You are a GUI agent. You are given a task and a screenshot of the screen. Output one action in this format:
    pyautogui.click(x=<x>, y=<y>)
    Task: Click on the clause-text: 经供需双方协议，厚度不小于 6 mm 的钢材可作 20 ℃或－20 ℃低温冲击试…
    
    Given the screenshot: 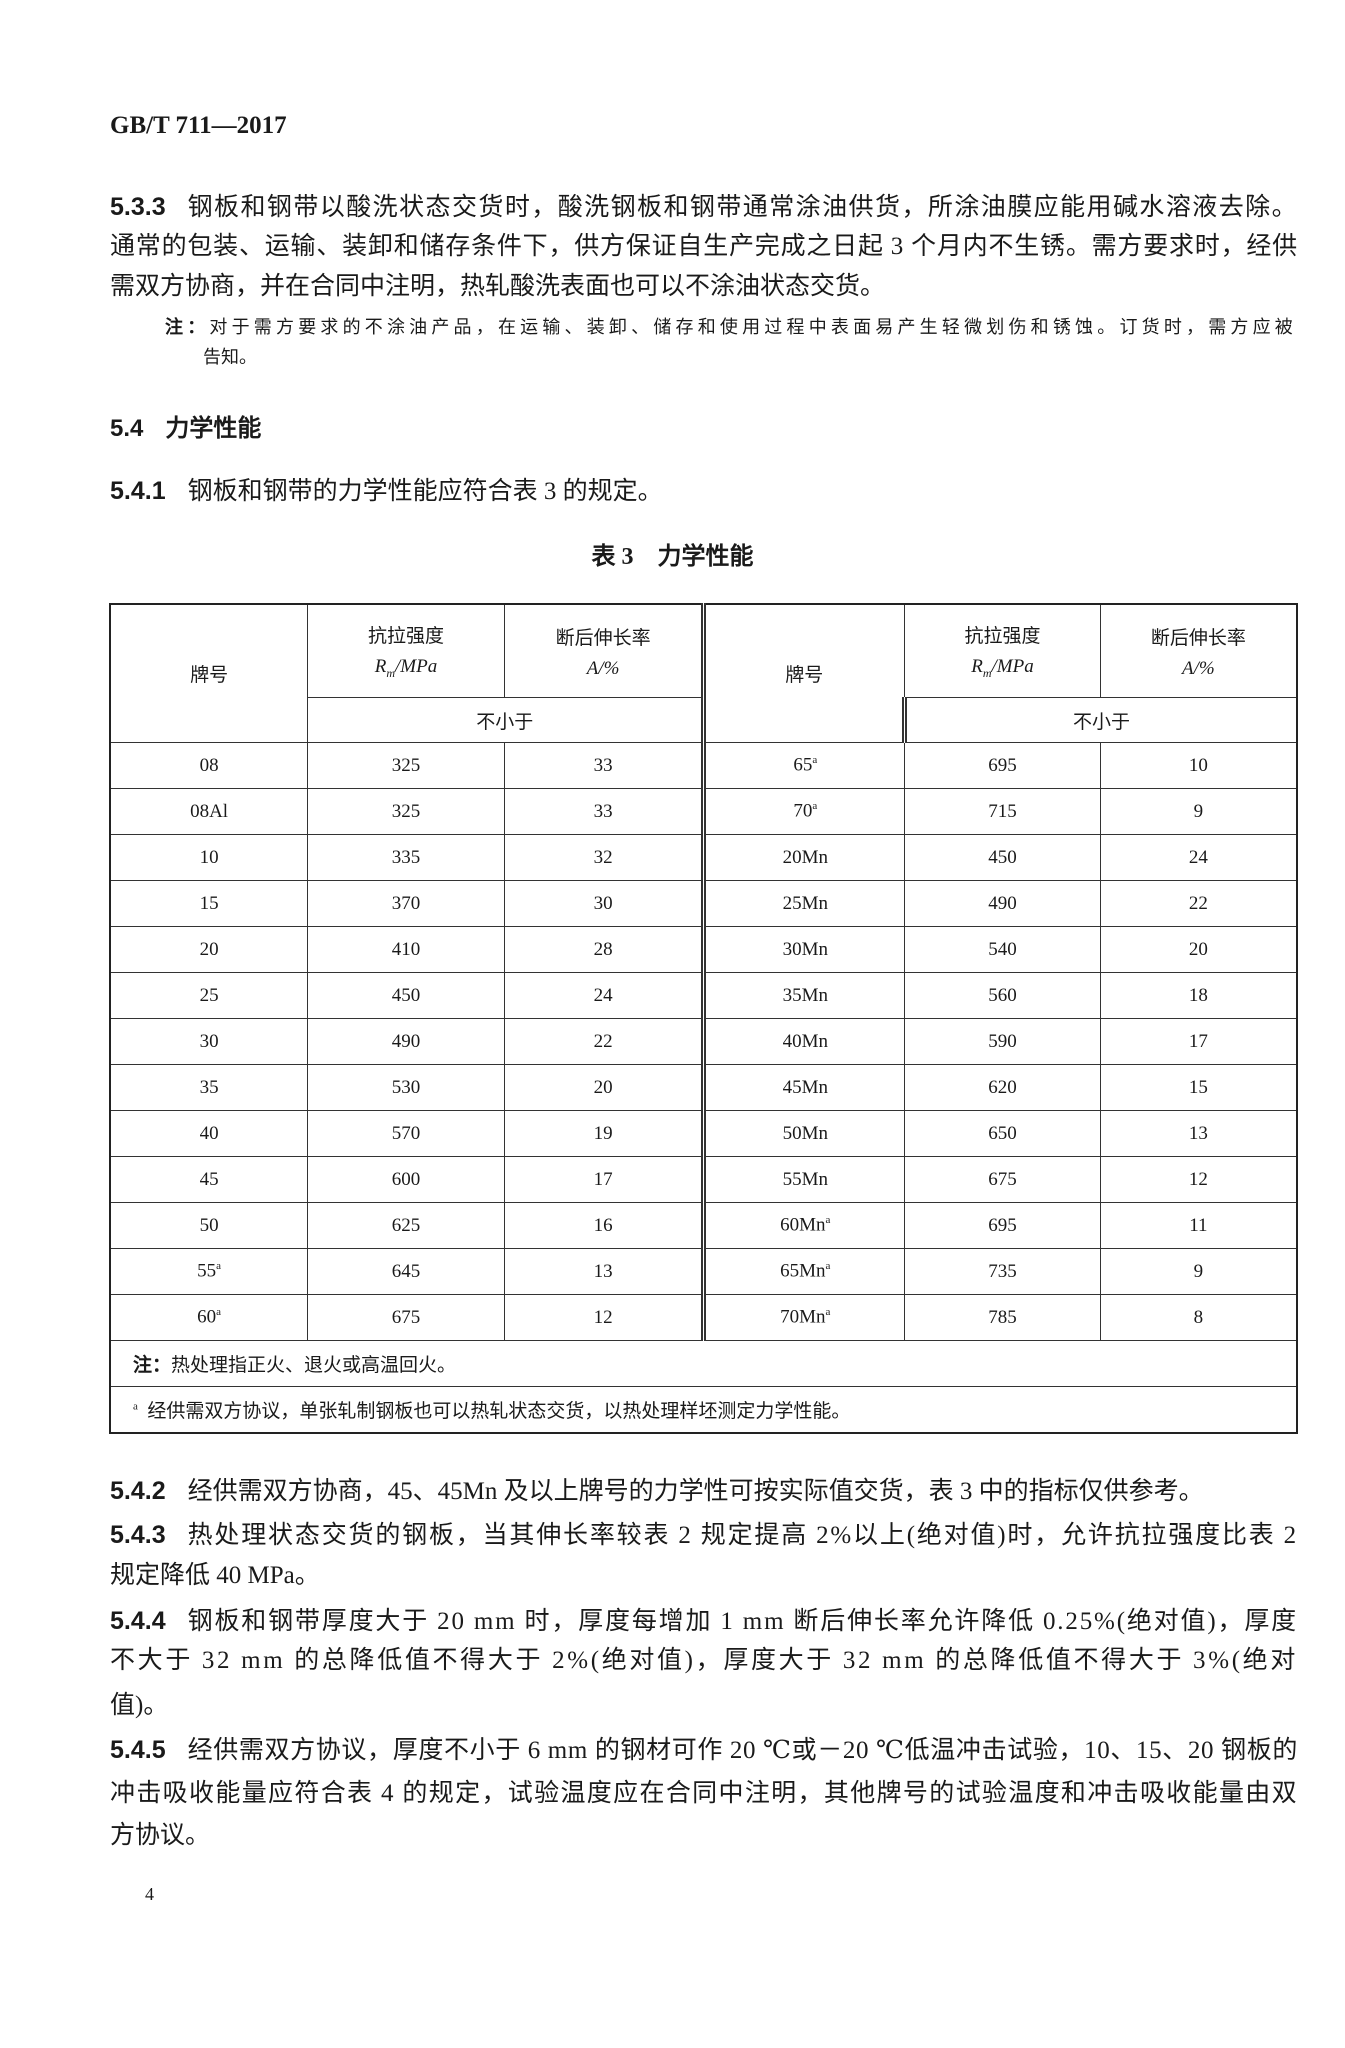 What is the action you would take?
    pyautogui.click(x=742, y=1750)
    